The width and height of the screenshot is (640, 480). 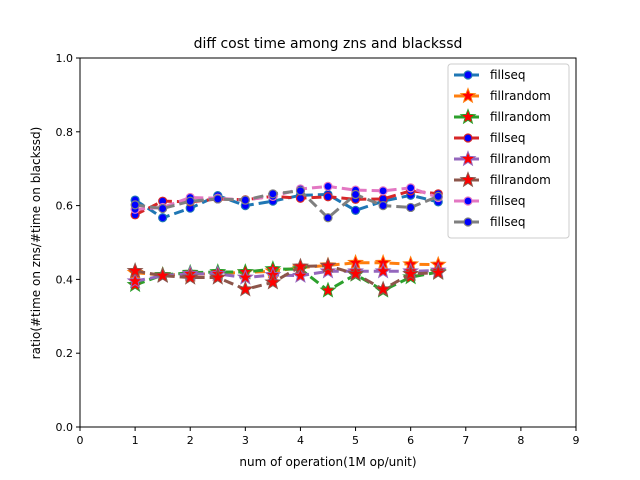 What do you see at coordinates (300, 440) in the screenshot?
I see `x-tick-label: 4` at bounding box center [300, 440].